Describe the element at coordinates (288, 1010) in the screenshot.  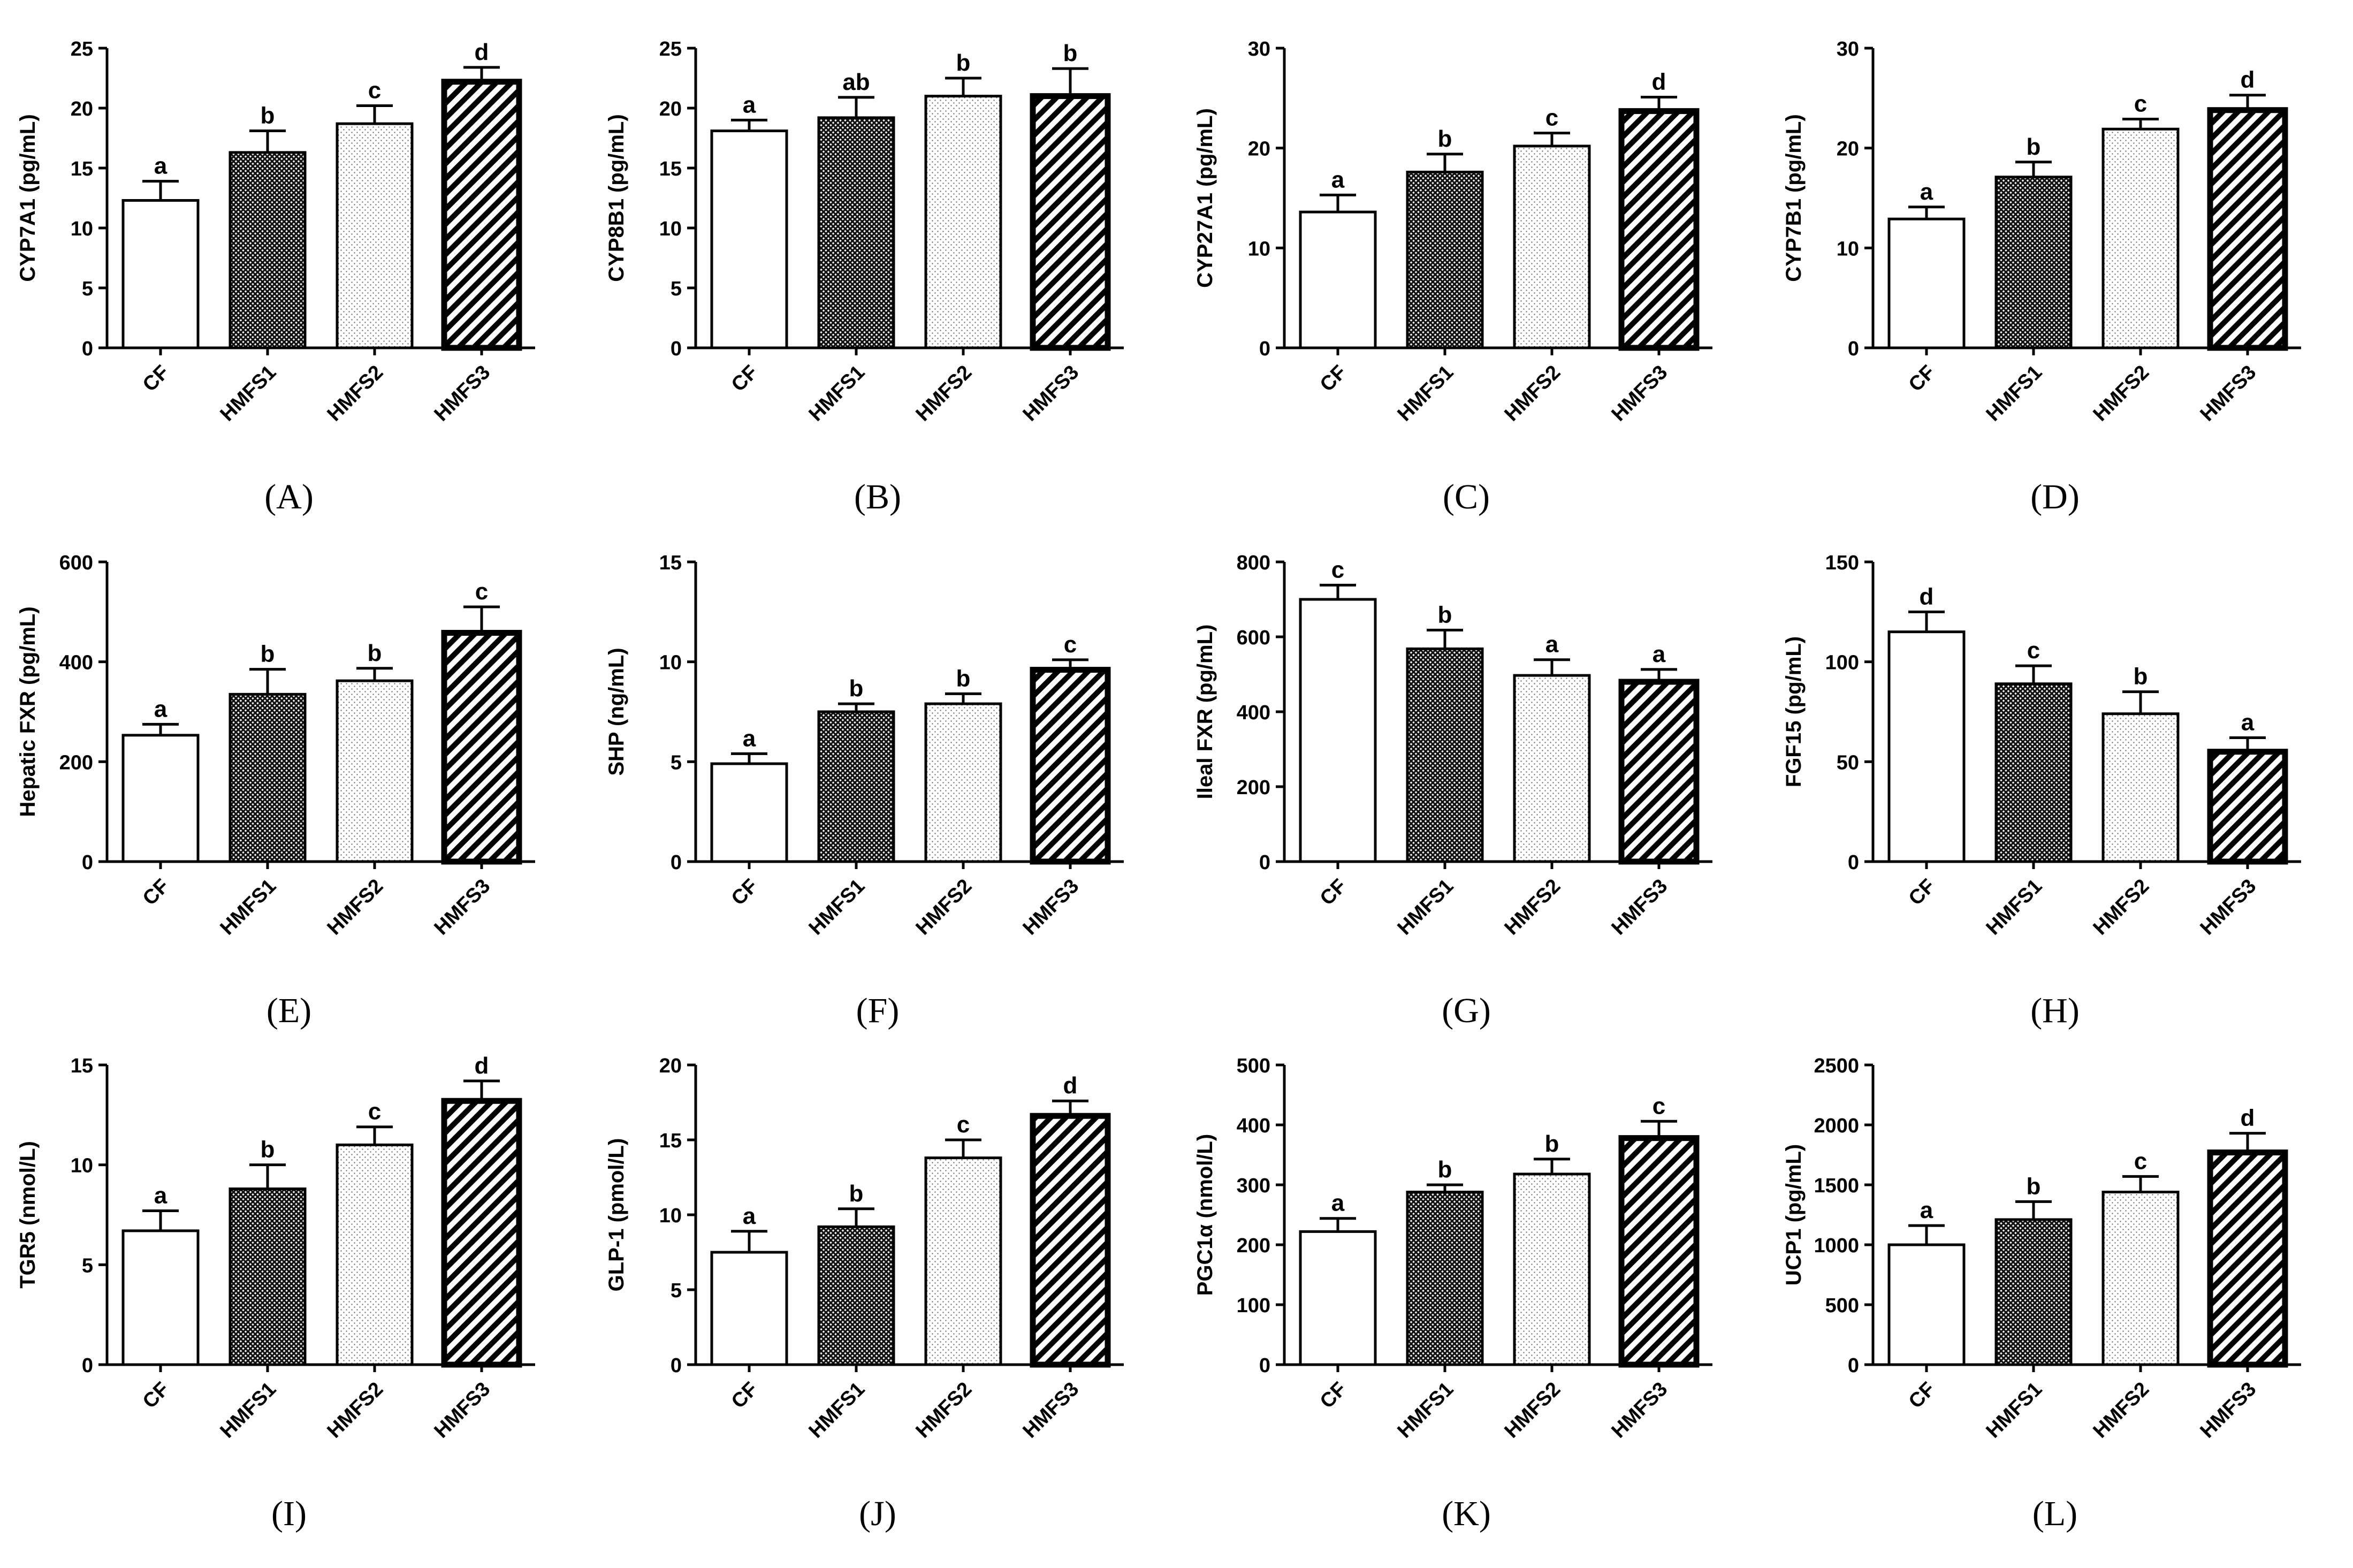
I see `panel-label: (E)` at that location.